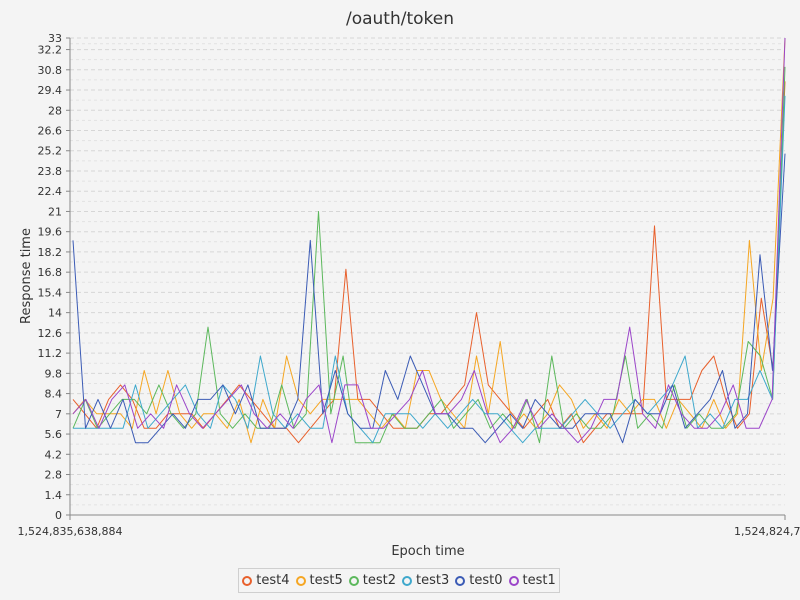  Describe the element at coordinates (54, 394) in the screenshot. I see `y-tick-label: 8.4` at that location.